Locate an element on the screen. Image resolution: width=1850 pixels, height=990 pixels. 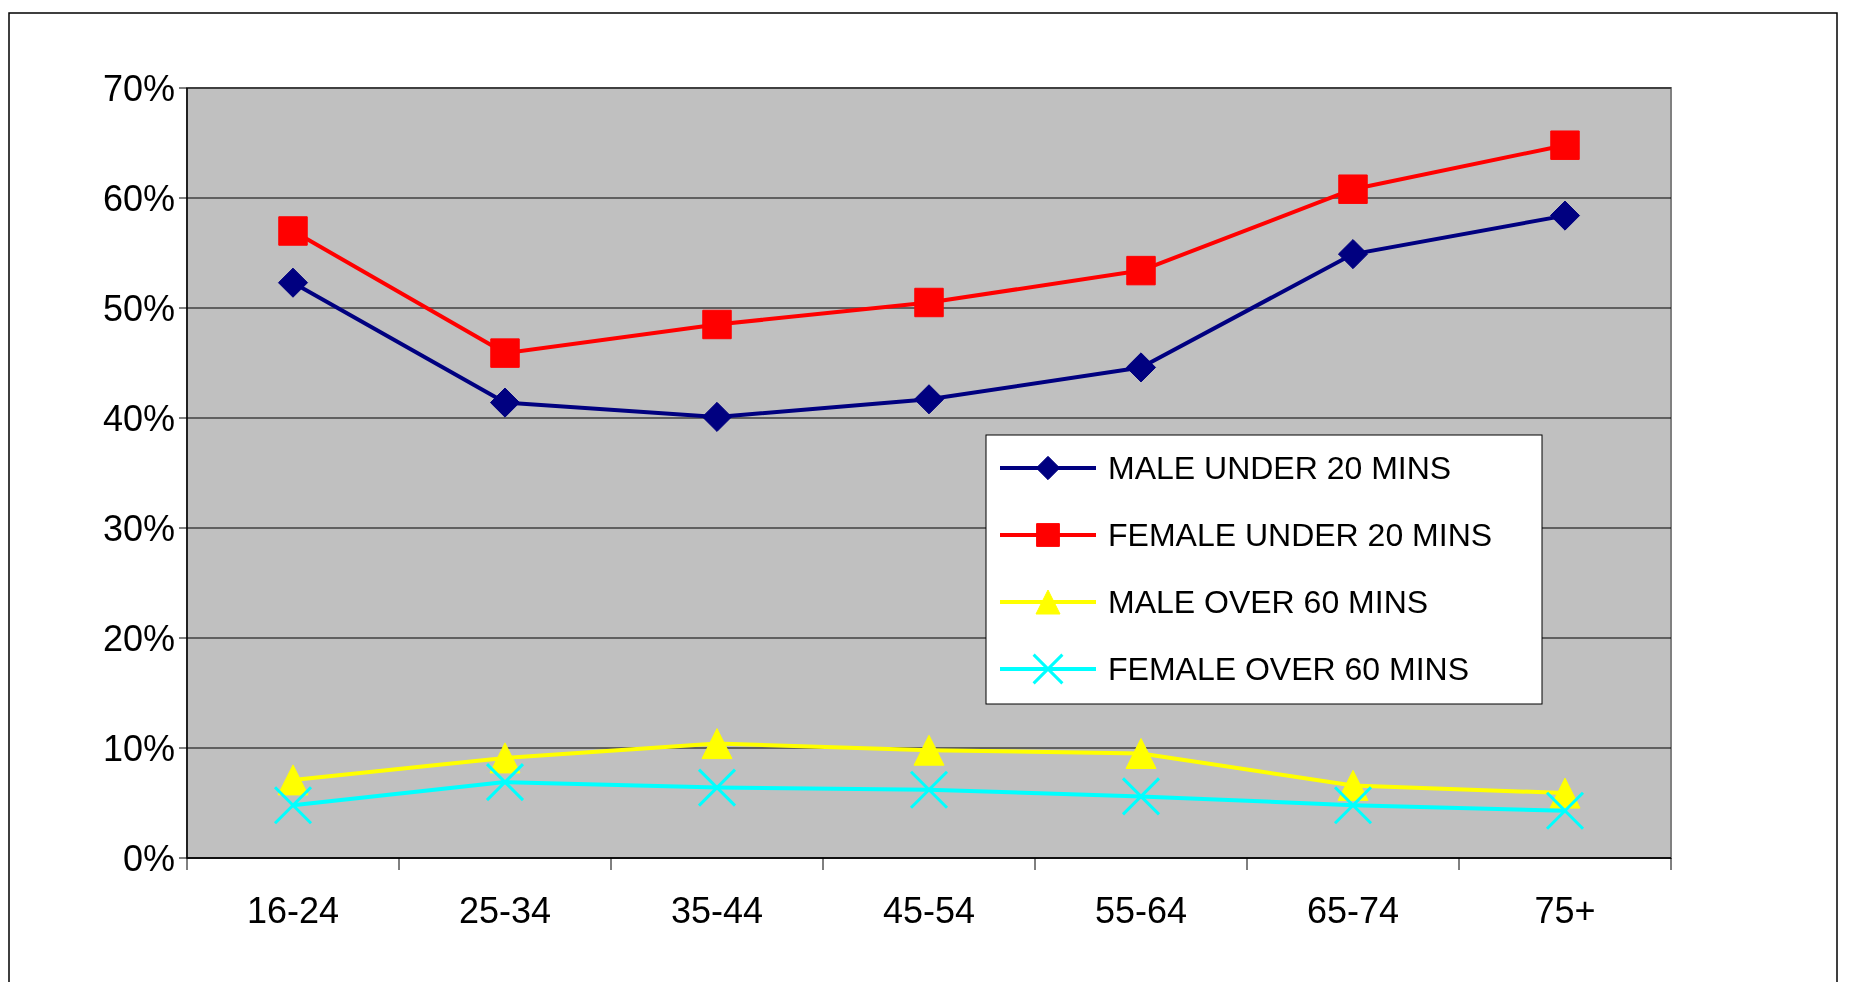
y-tick-label: 40% is located at coordinates (138, 418).